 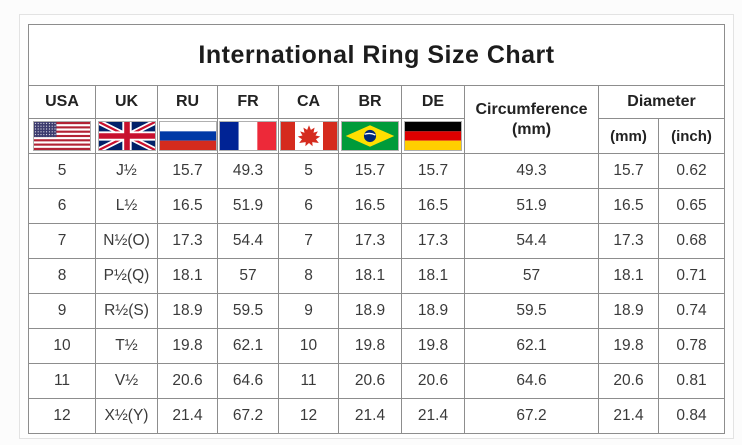 What do you see at coordinates (531, 129) in the screenshot?
I see `circumference-unit: (mm)` at bounding box center [531, 129].